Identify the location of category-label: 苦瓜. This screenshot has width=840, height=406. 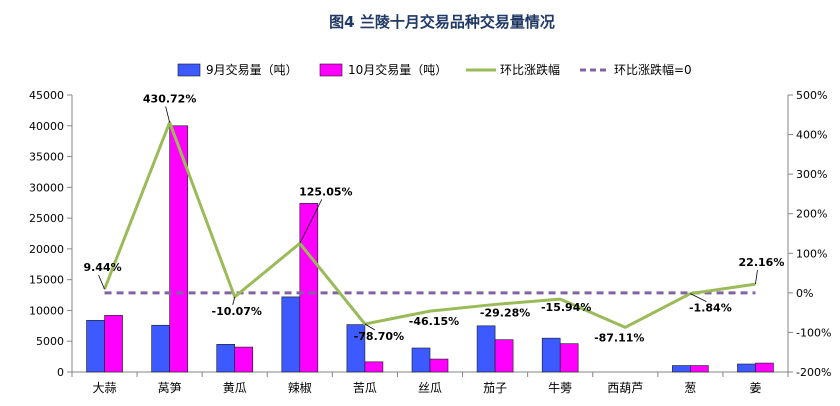
(365, 388).